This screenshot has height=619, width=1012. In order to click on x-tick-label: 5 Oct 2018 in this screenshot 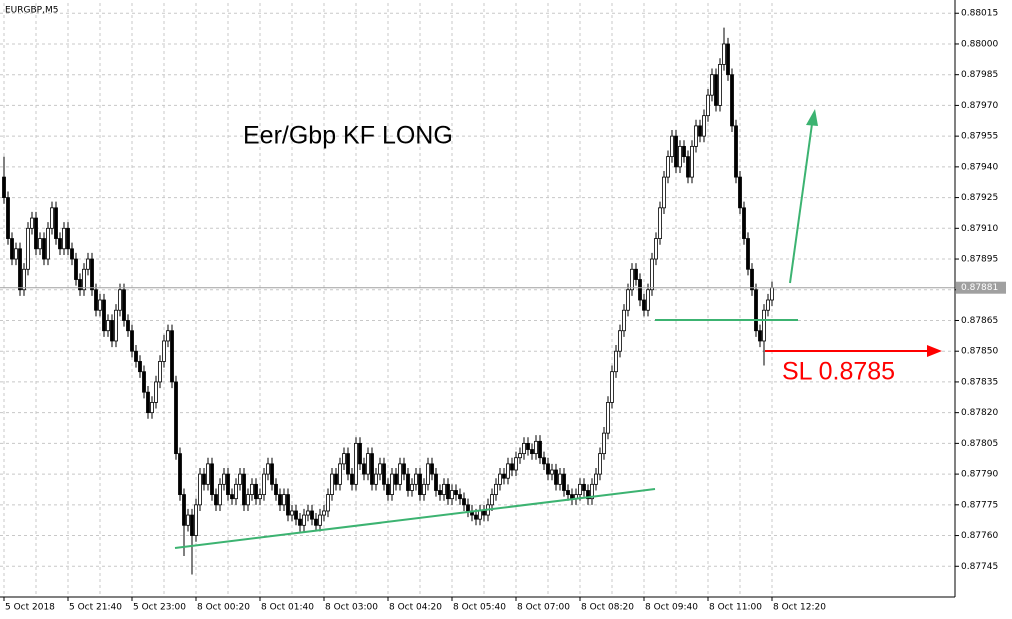, I will do `click(30, 608)`.